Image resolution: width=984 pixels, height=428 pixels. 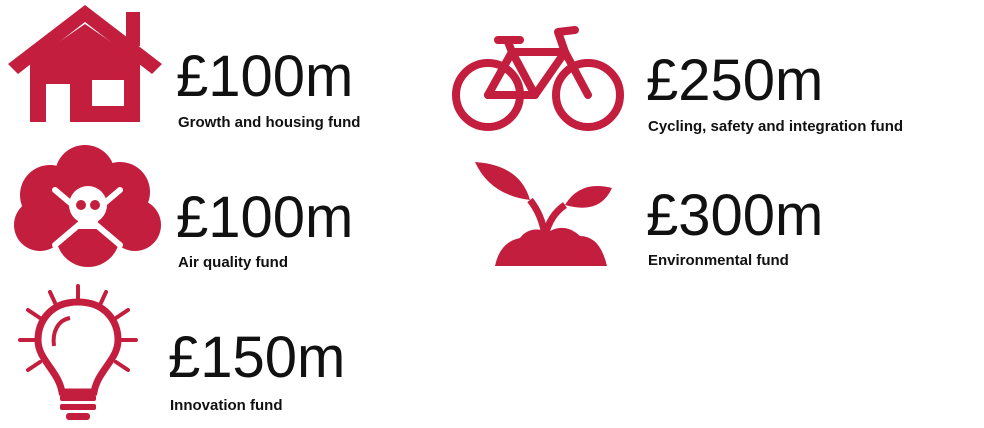 I want to click on bike-icon, so click(x=538, y=78).